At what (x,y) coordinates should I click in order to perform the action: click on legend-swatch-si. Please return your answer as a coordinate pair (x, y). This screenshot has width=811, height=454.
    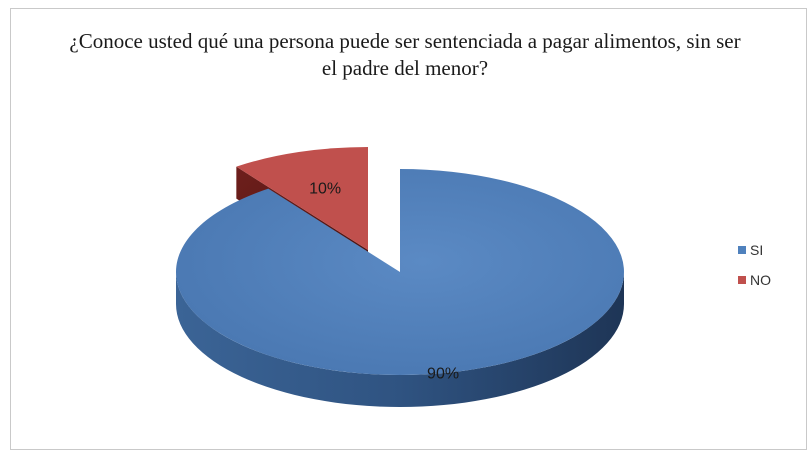
    Looking at the image, I should click on (742, 250).